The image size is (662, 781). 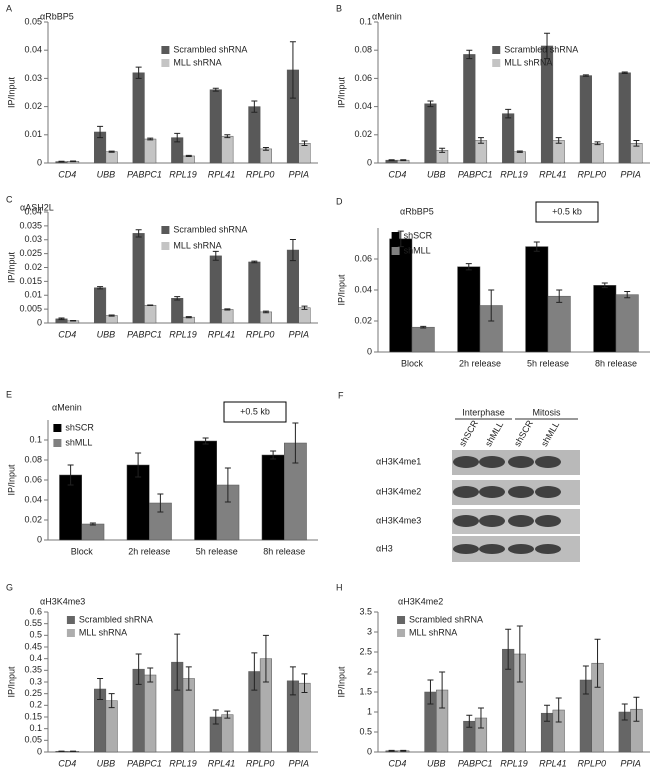 What do you see at coordinates (384, 548) in the screenshot?
I see `row-label: αH3` at bounding box center [384, 548].